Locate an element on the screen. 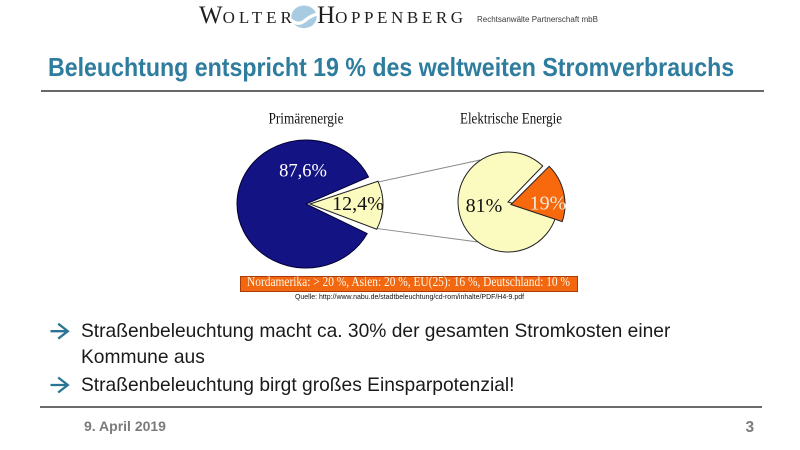 This screenshot has height=450, width=800. svg-text: Primärenergie is located at coordinates (306, 119).